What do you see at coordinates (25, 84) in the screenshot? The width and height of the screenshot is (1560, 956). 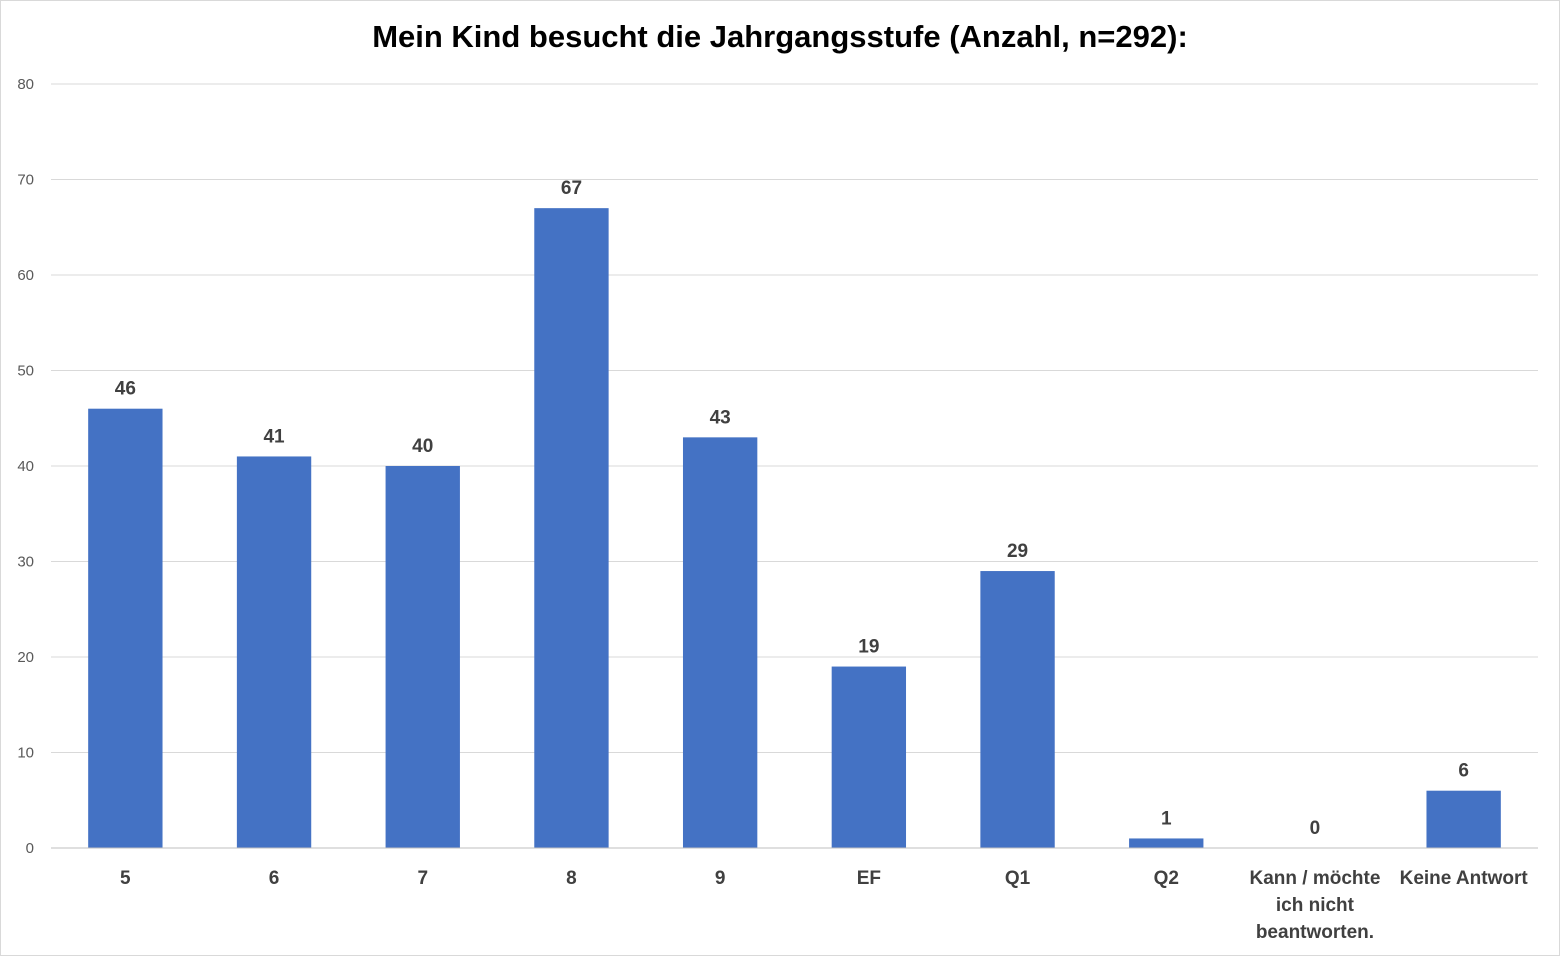 I see `y-tick-label: 80` at bounding box center [25, 84].